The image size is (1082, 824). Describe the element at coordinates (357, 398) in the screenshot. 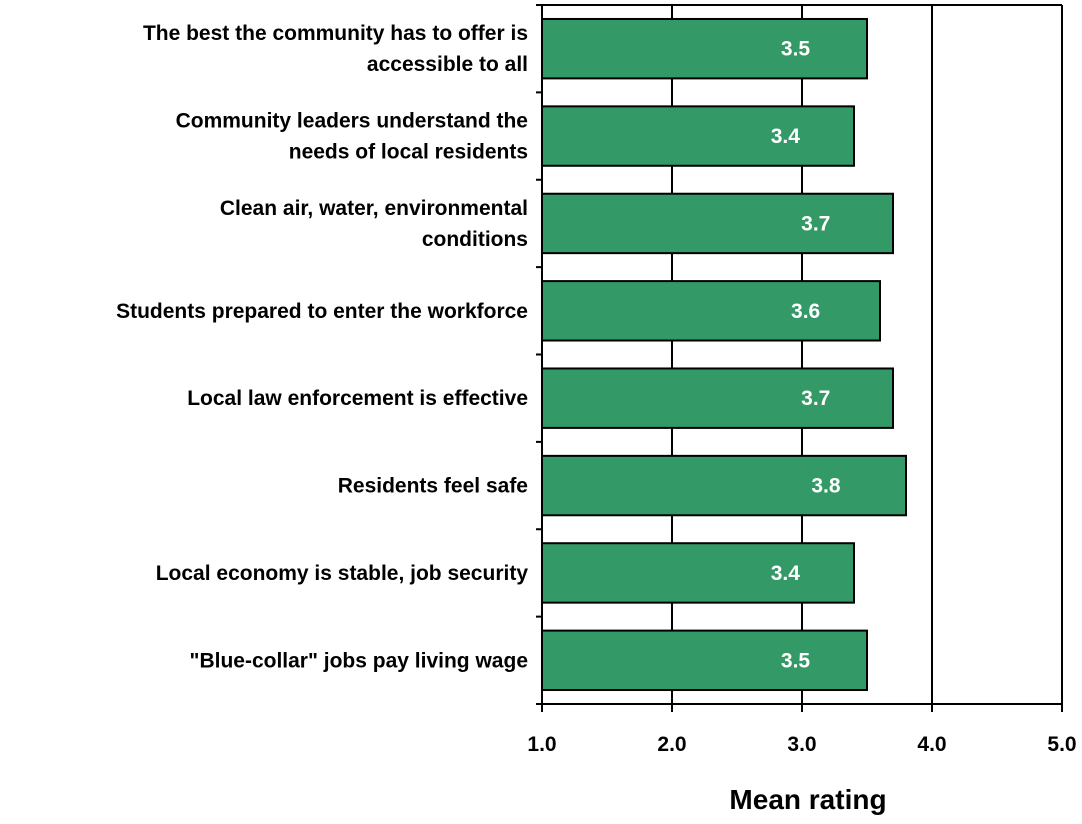

I see `category-label: Local law enforcement is effective` at that location.